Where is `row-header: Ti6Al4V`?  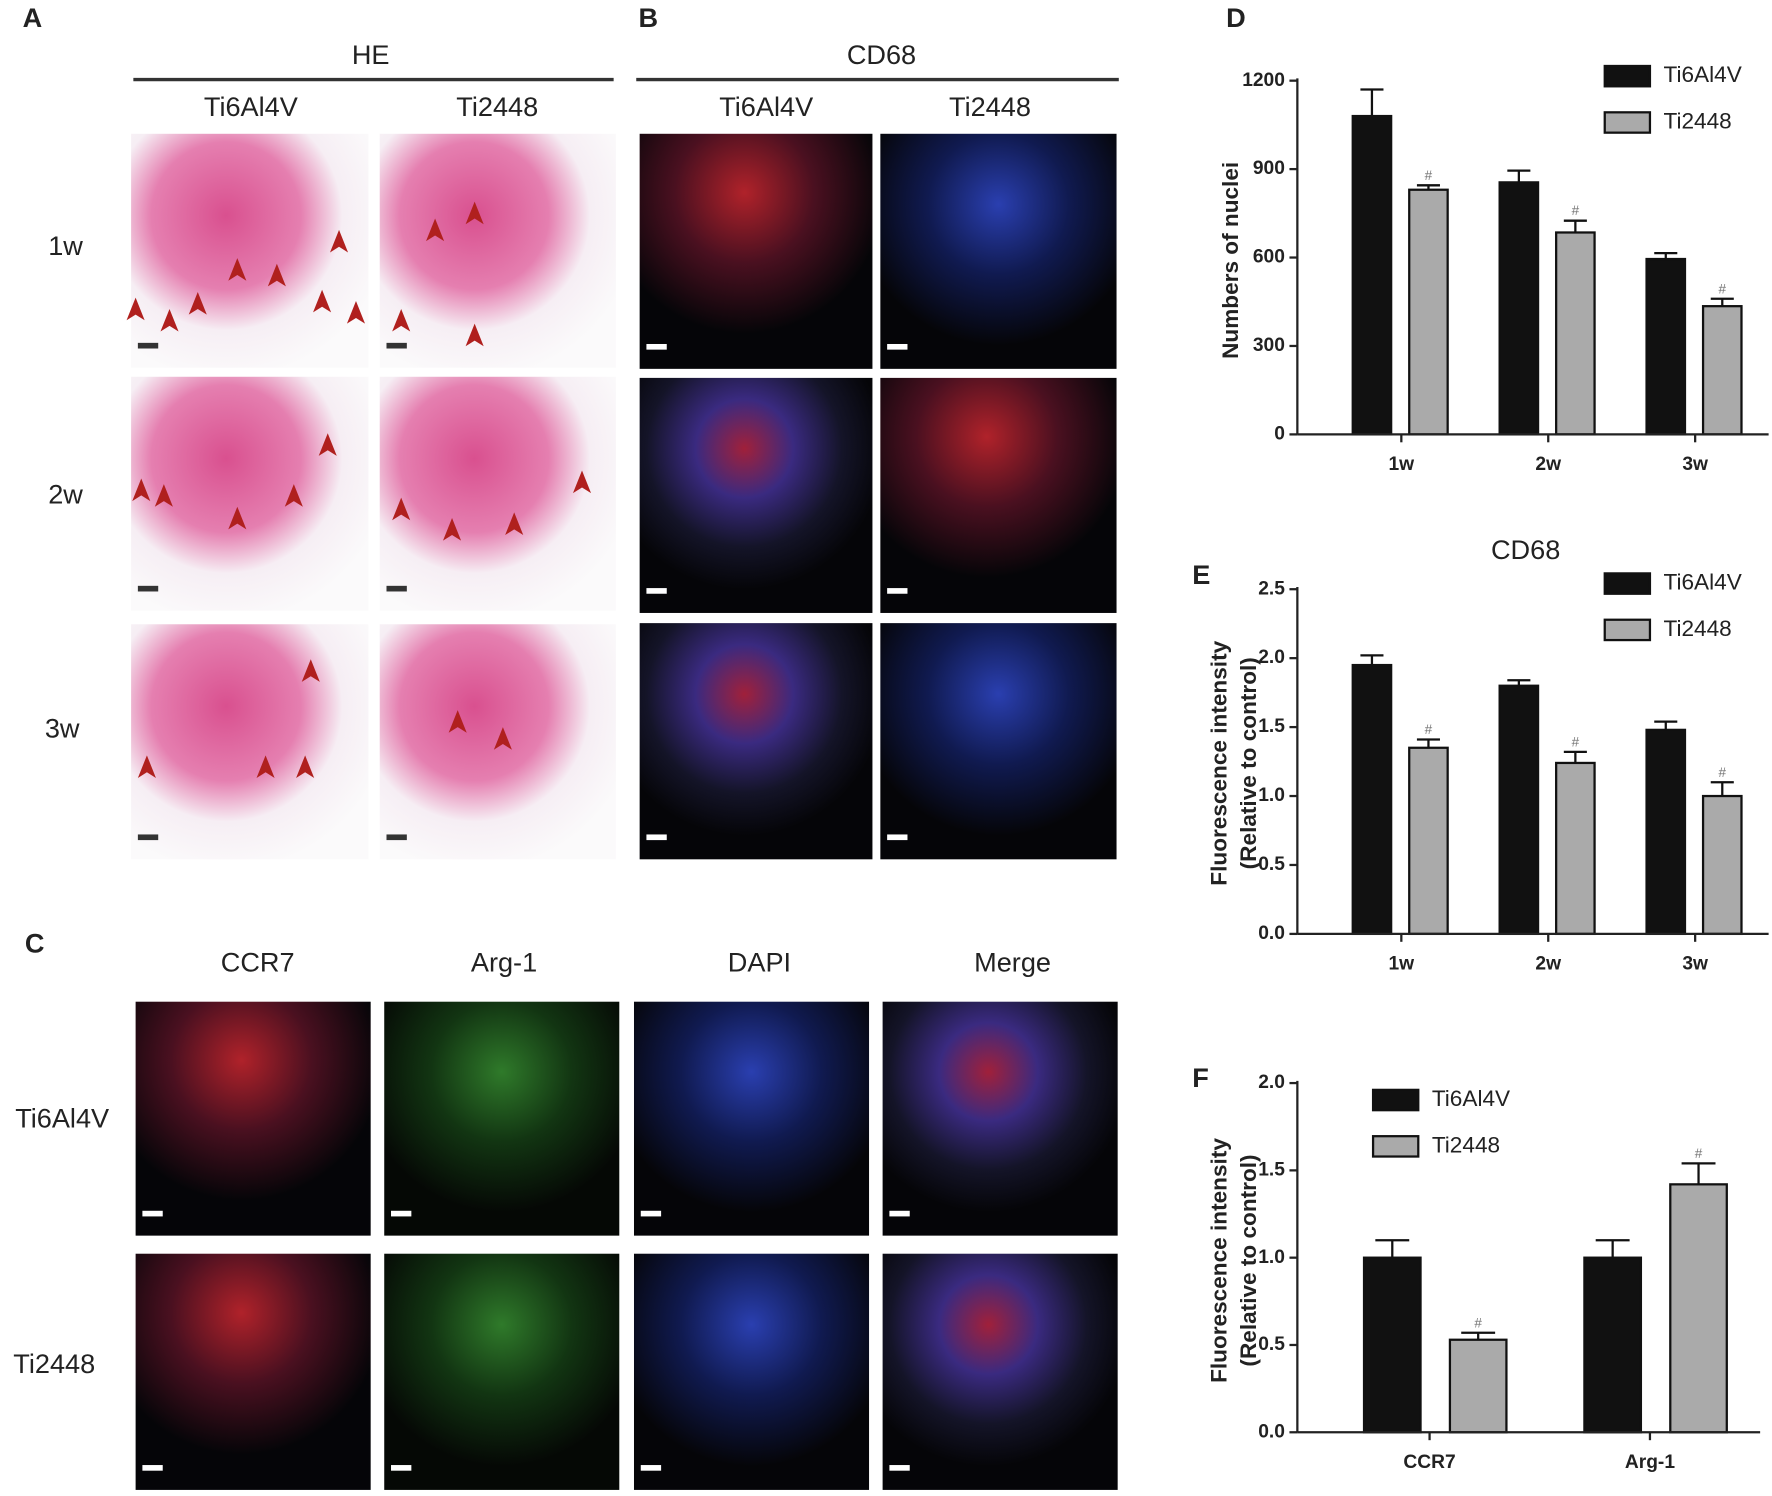 row-header: Ti6Al4V is located at coordinates (62, 1118).